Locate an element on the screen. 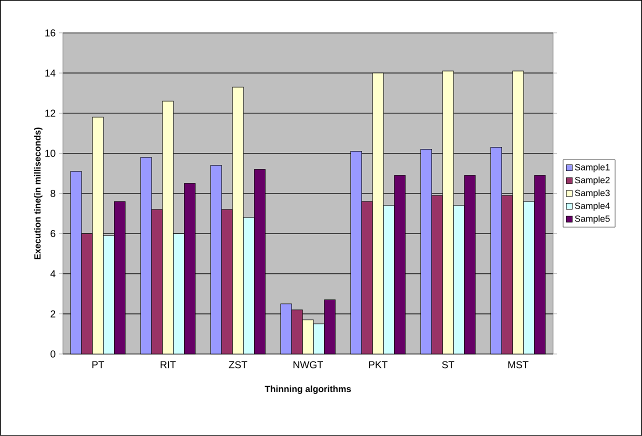 This screenshot has width=642, height=436. y-tick-label: 16 is located at coordinates (50, 32).